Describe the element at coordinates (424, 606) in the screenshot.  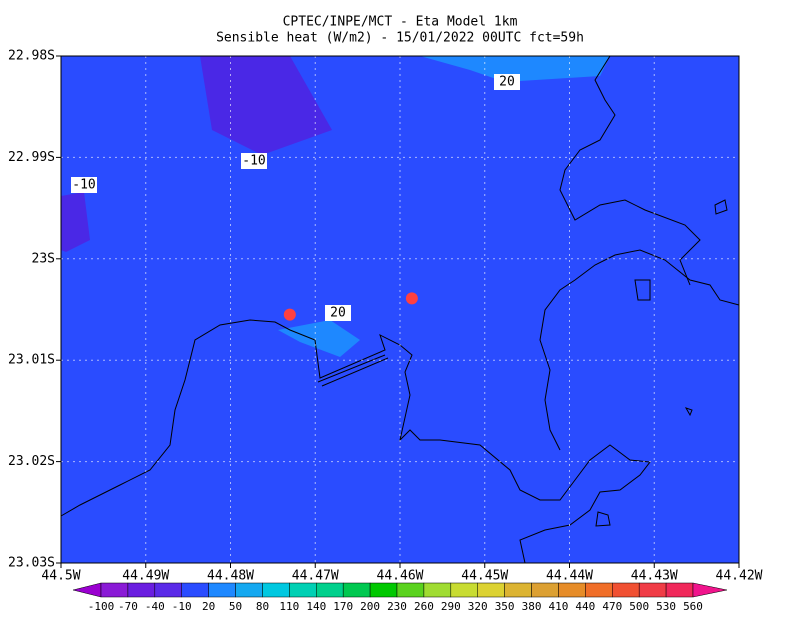
I see `colorbar-label: 260` at that location.